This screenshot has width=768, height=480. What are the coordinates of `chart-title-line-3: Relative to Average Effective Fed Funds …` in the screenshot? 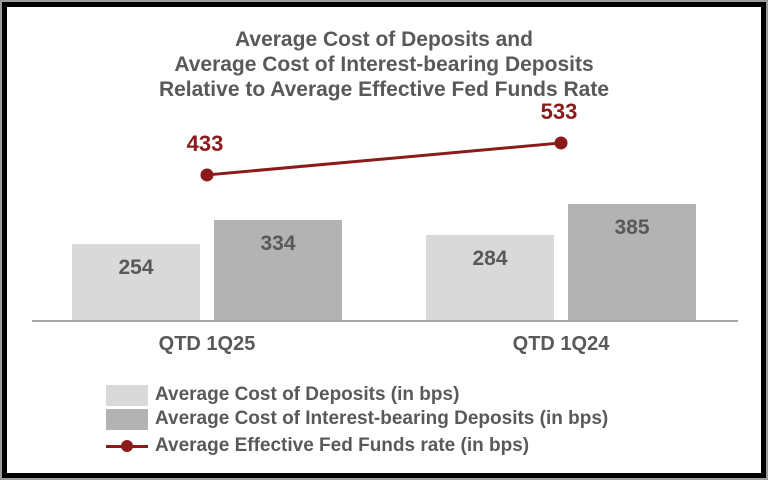 It's located at (384, 89).